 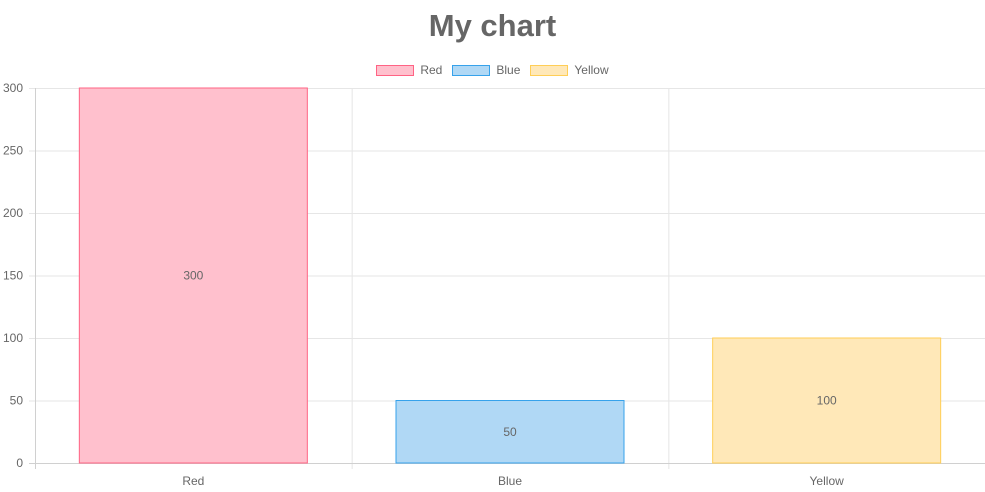 I want to click on y-tick-label: 100, so click(x=13, y=338).